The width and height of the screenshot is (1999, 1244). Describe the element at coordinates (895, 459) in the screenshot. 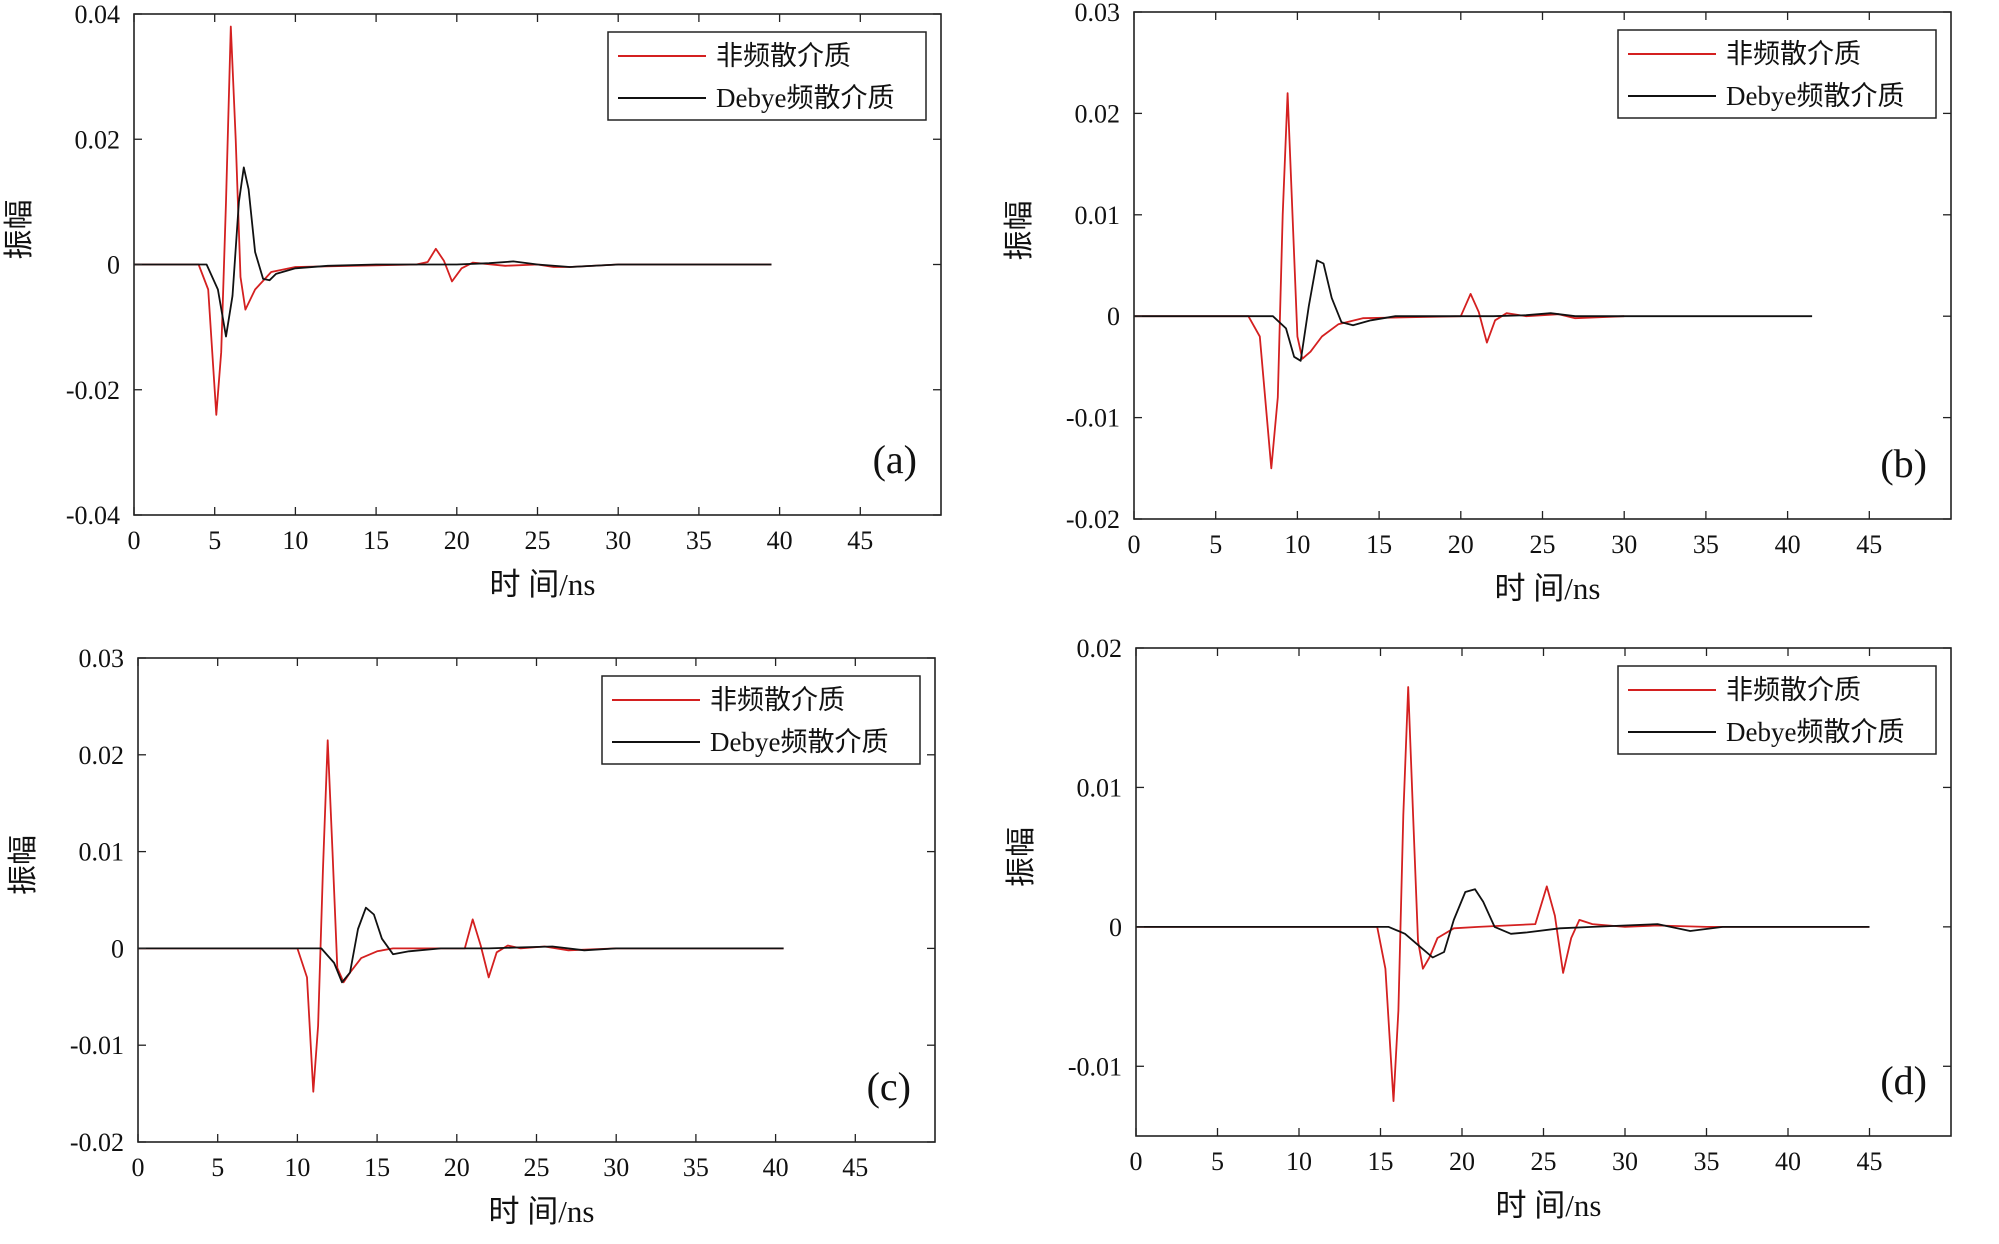

I see `panel-label: (a)` at that location.